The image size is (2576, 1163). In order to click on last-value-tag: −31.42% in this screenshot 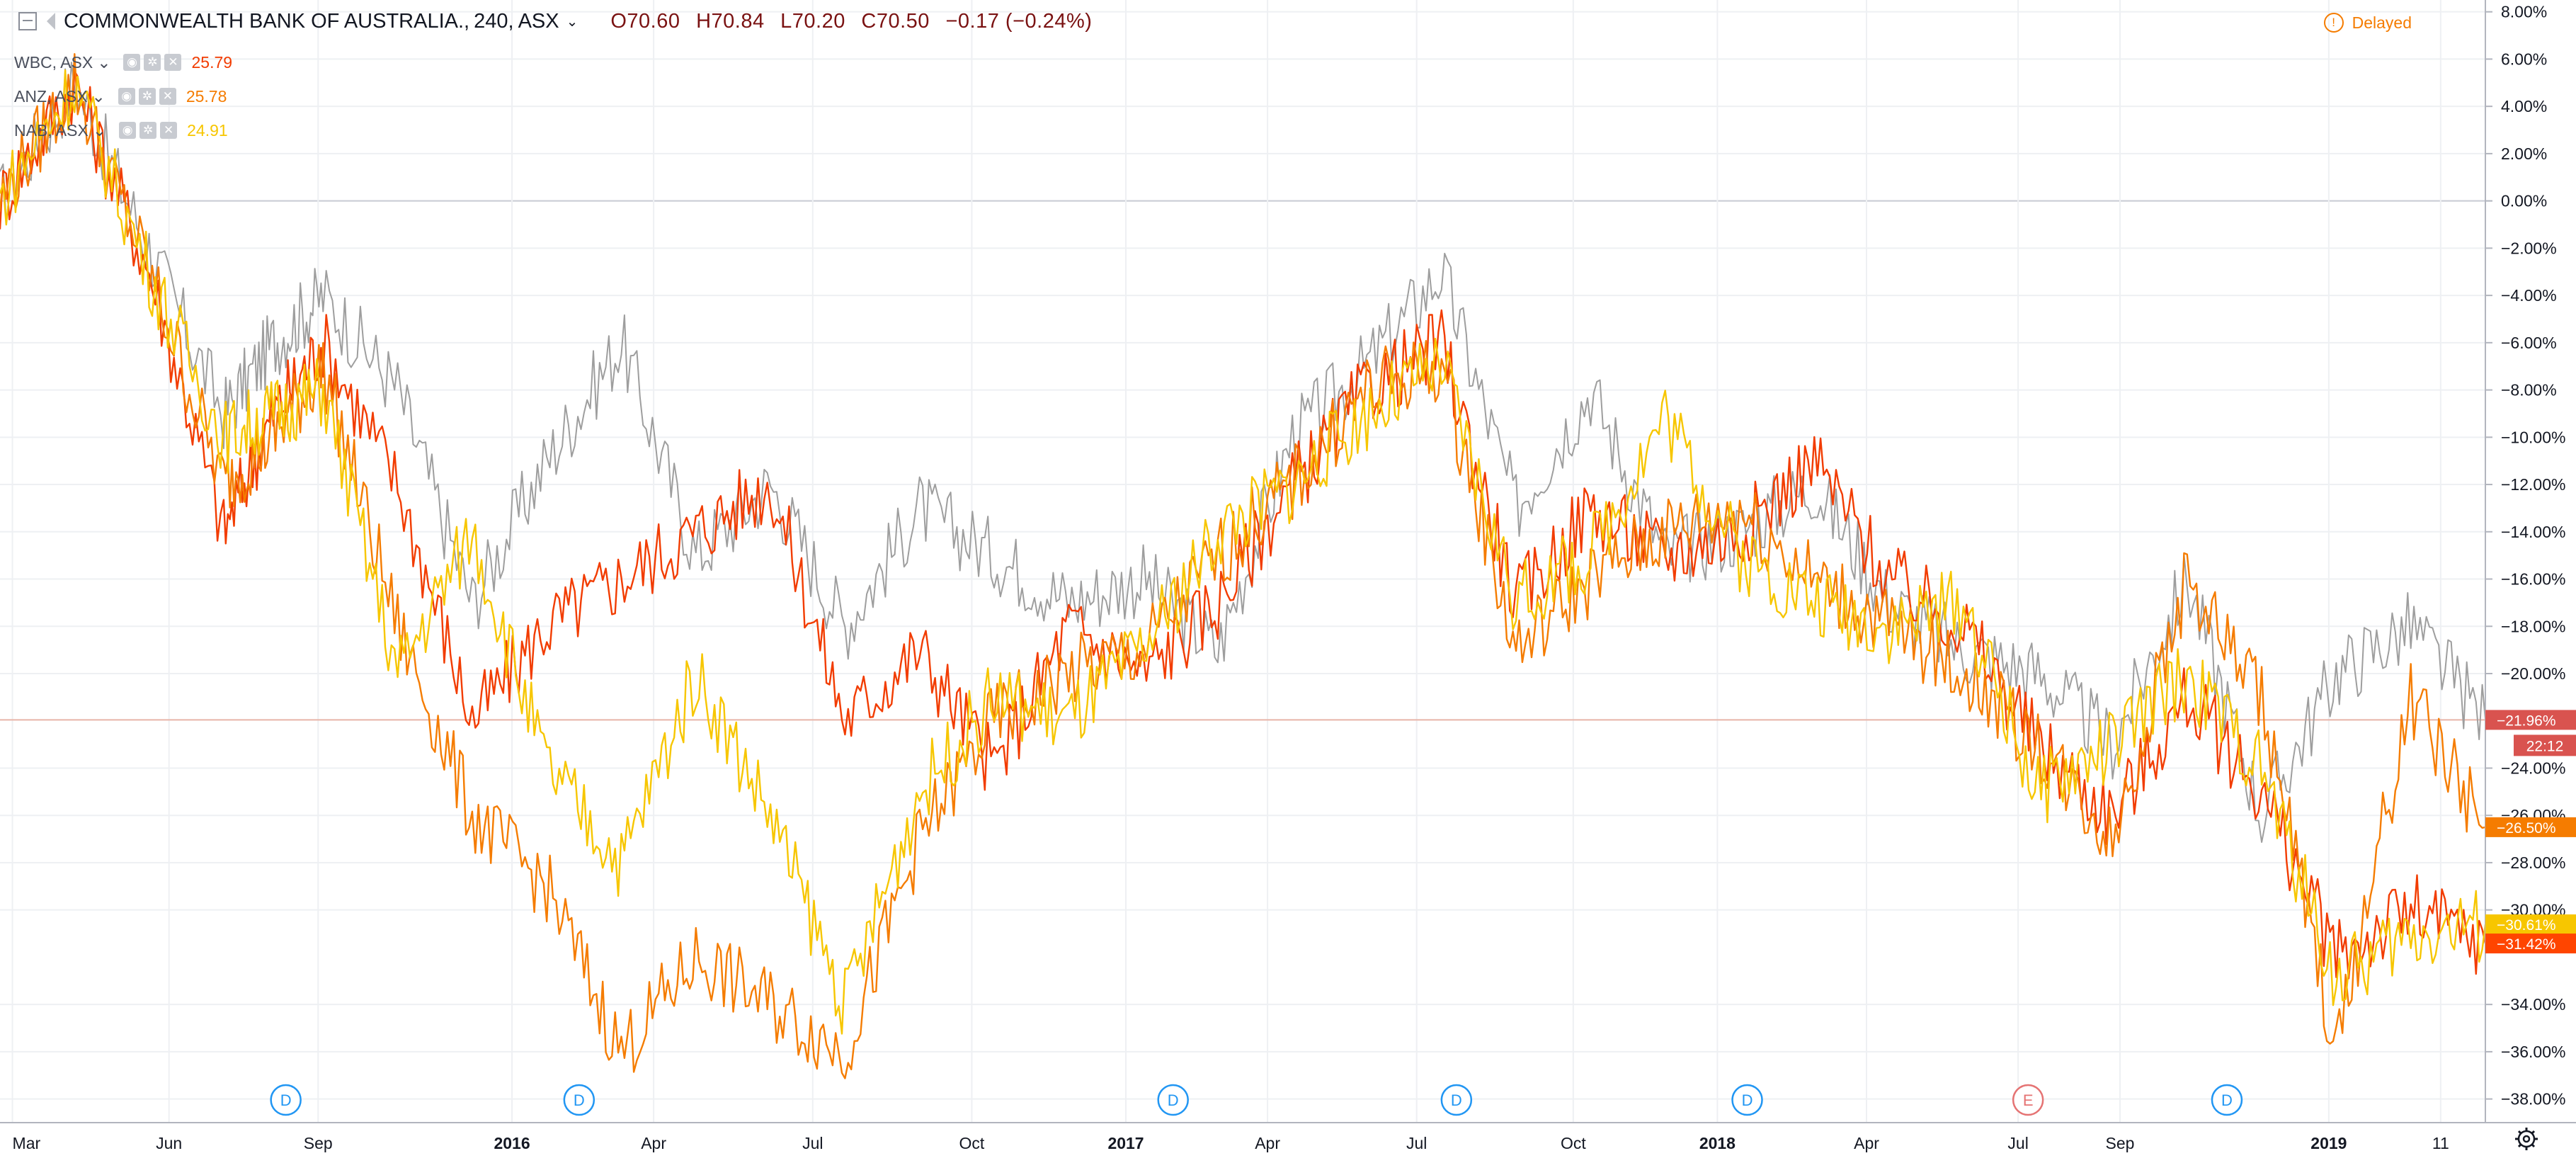, I will do `click(2526, 944)`.